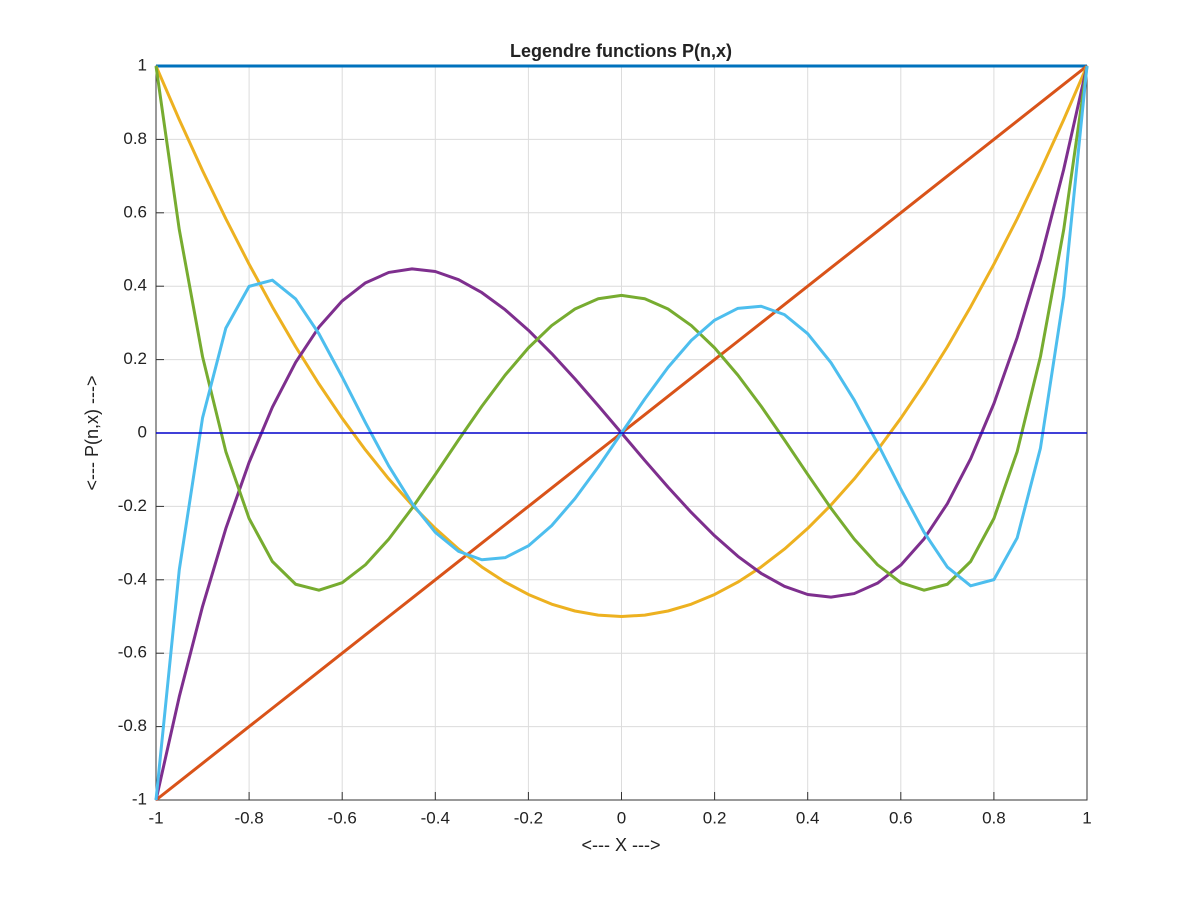 This screenshot has height=900, width=1200. What do you see at coordinates (248, 817) in the screenshot?
I see `x-tick-label: -0.8` at bounding box center [248, 817].